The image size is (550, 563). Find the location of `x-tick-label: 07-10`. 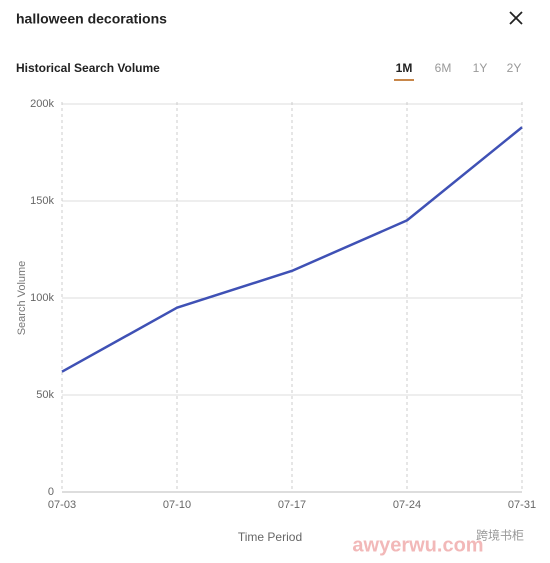

x-tick-label: 07-10 is located at coordinates (177, 505).